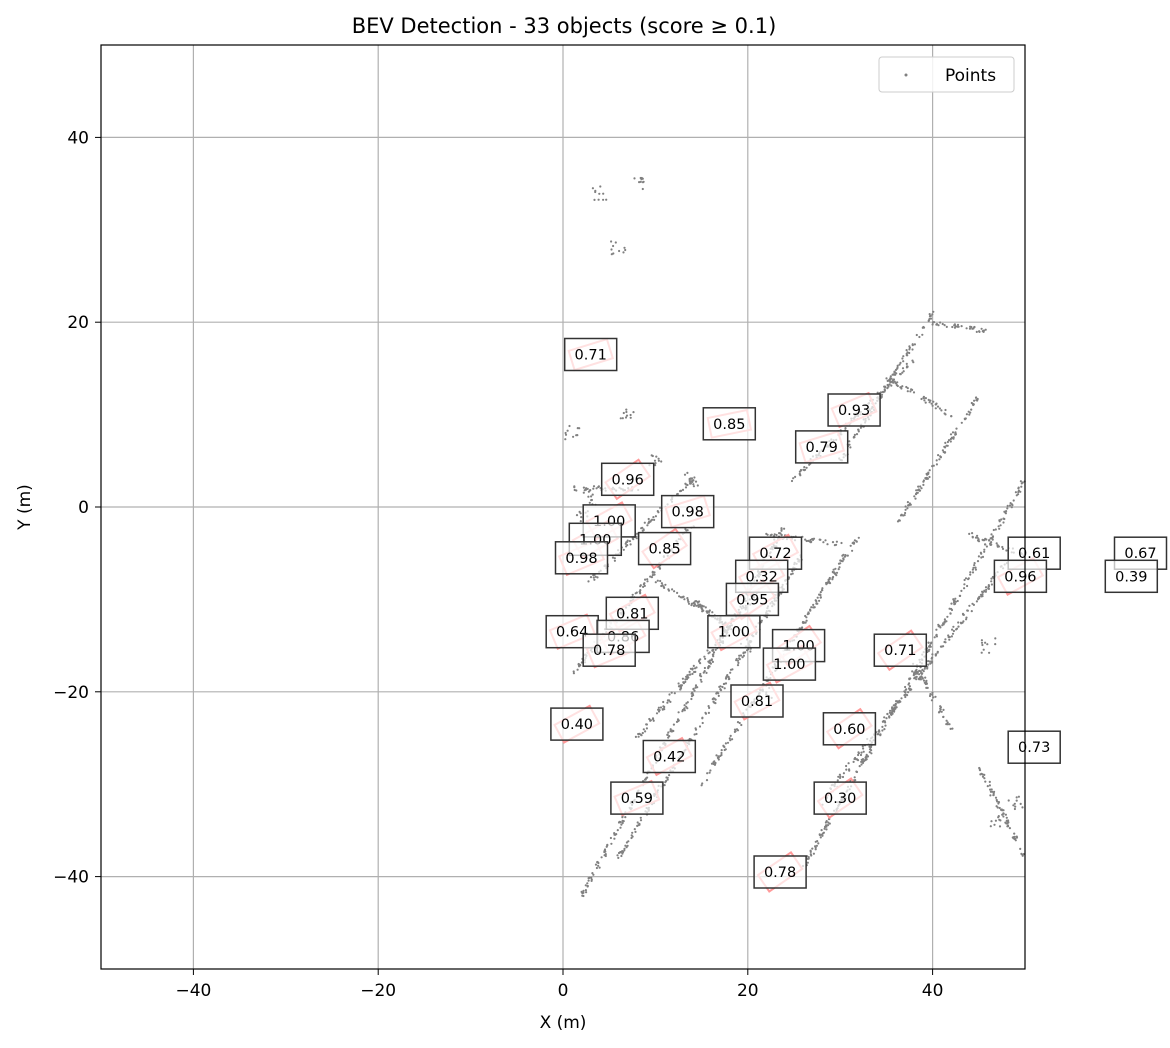 The width and height of the screenshot is (1170, 1048). I want to click on score-label: 0.78, so click(780, 872).